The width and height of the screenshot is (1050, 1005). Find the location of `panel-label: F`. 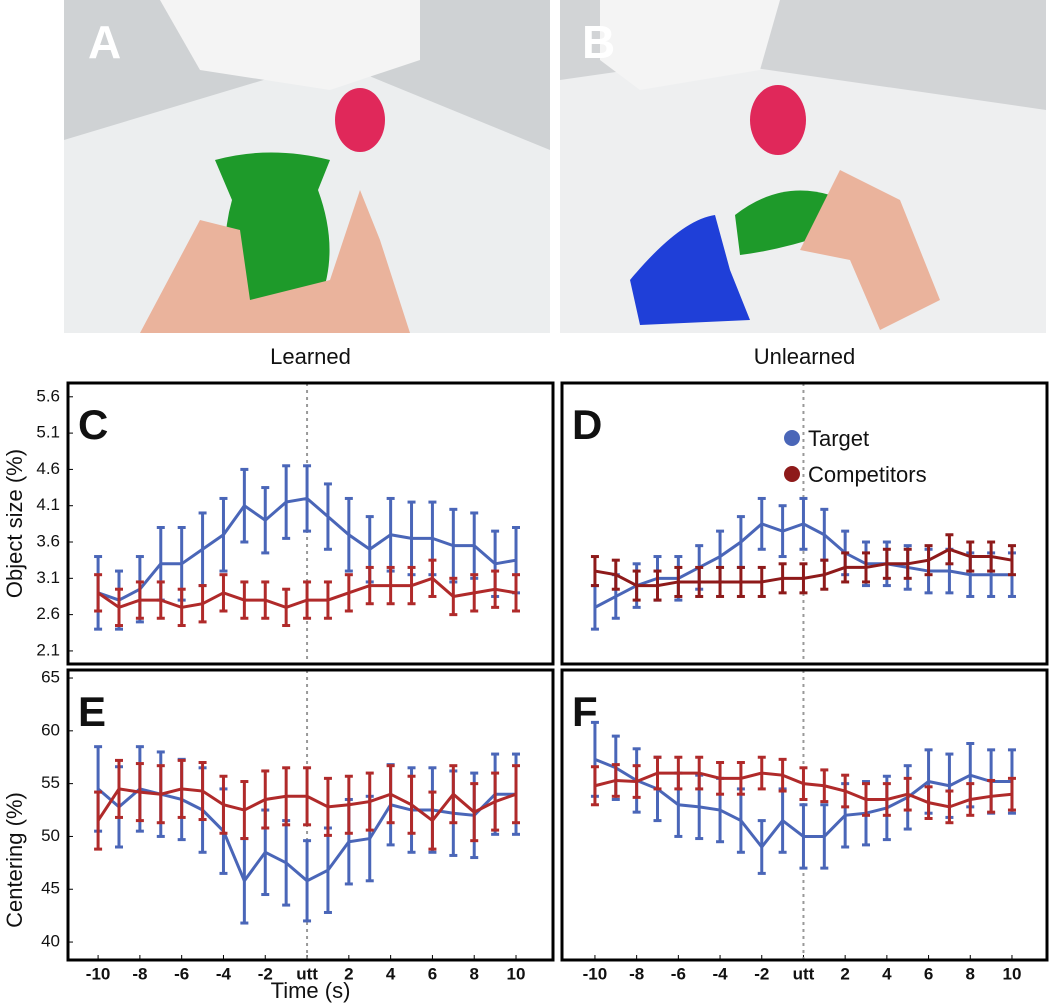

panel-label: F is located at coordinates (585, 711).